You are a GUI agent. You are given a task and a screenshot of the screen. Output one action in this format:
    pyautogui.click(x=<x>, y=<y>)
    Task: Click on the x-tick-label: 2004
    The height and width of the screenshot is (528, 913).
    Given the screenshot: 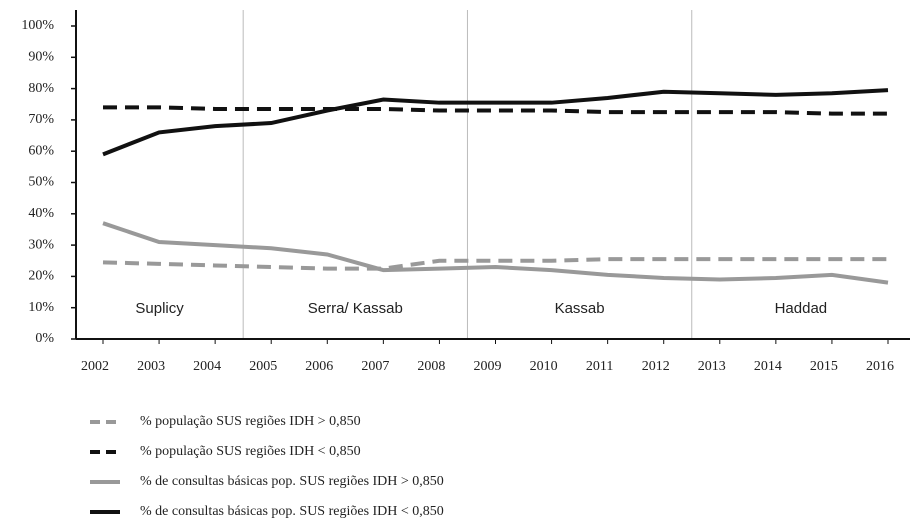 What is the action you would take?
    pyautogui.click(x=207, y=366)
    